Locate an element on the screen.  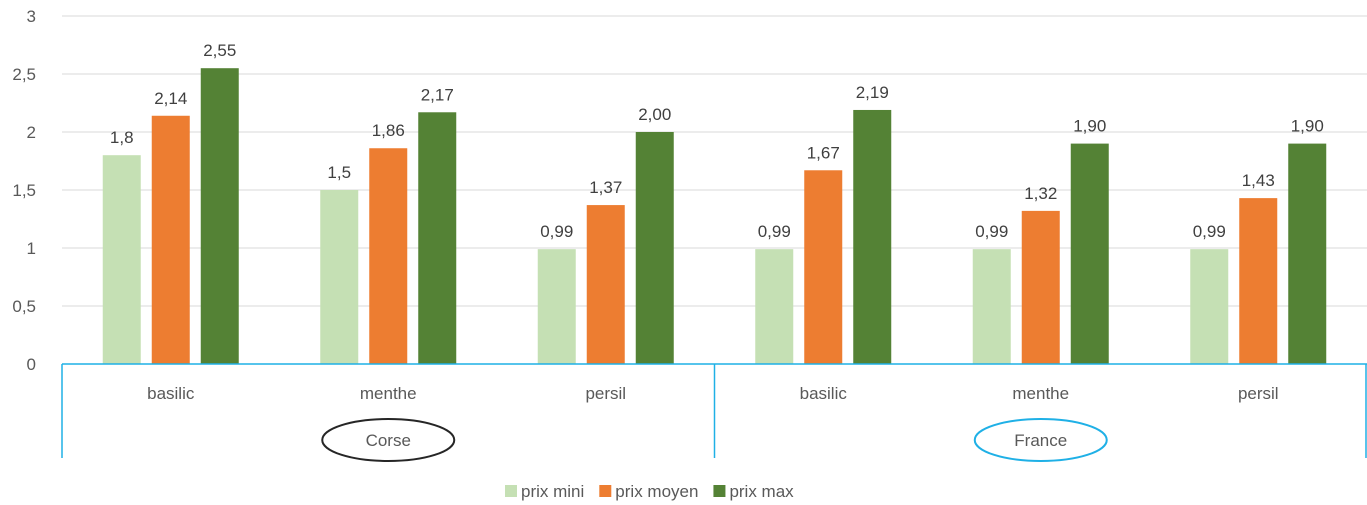
data-label: 1,37 is located at coordinates (605, 187).